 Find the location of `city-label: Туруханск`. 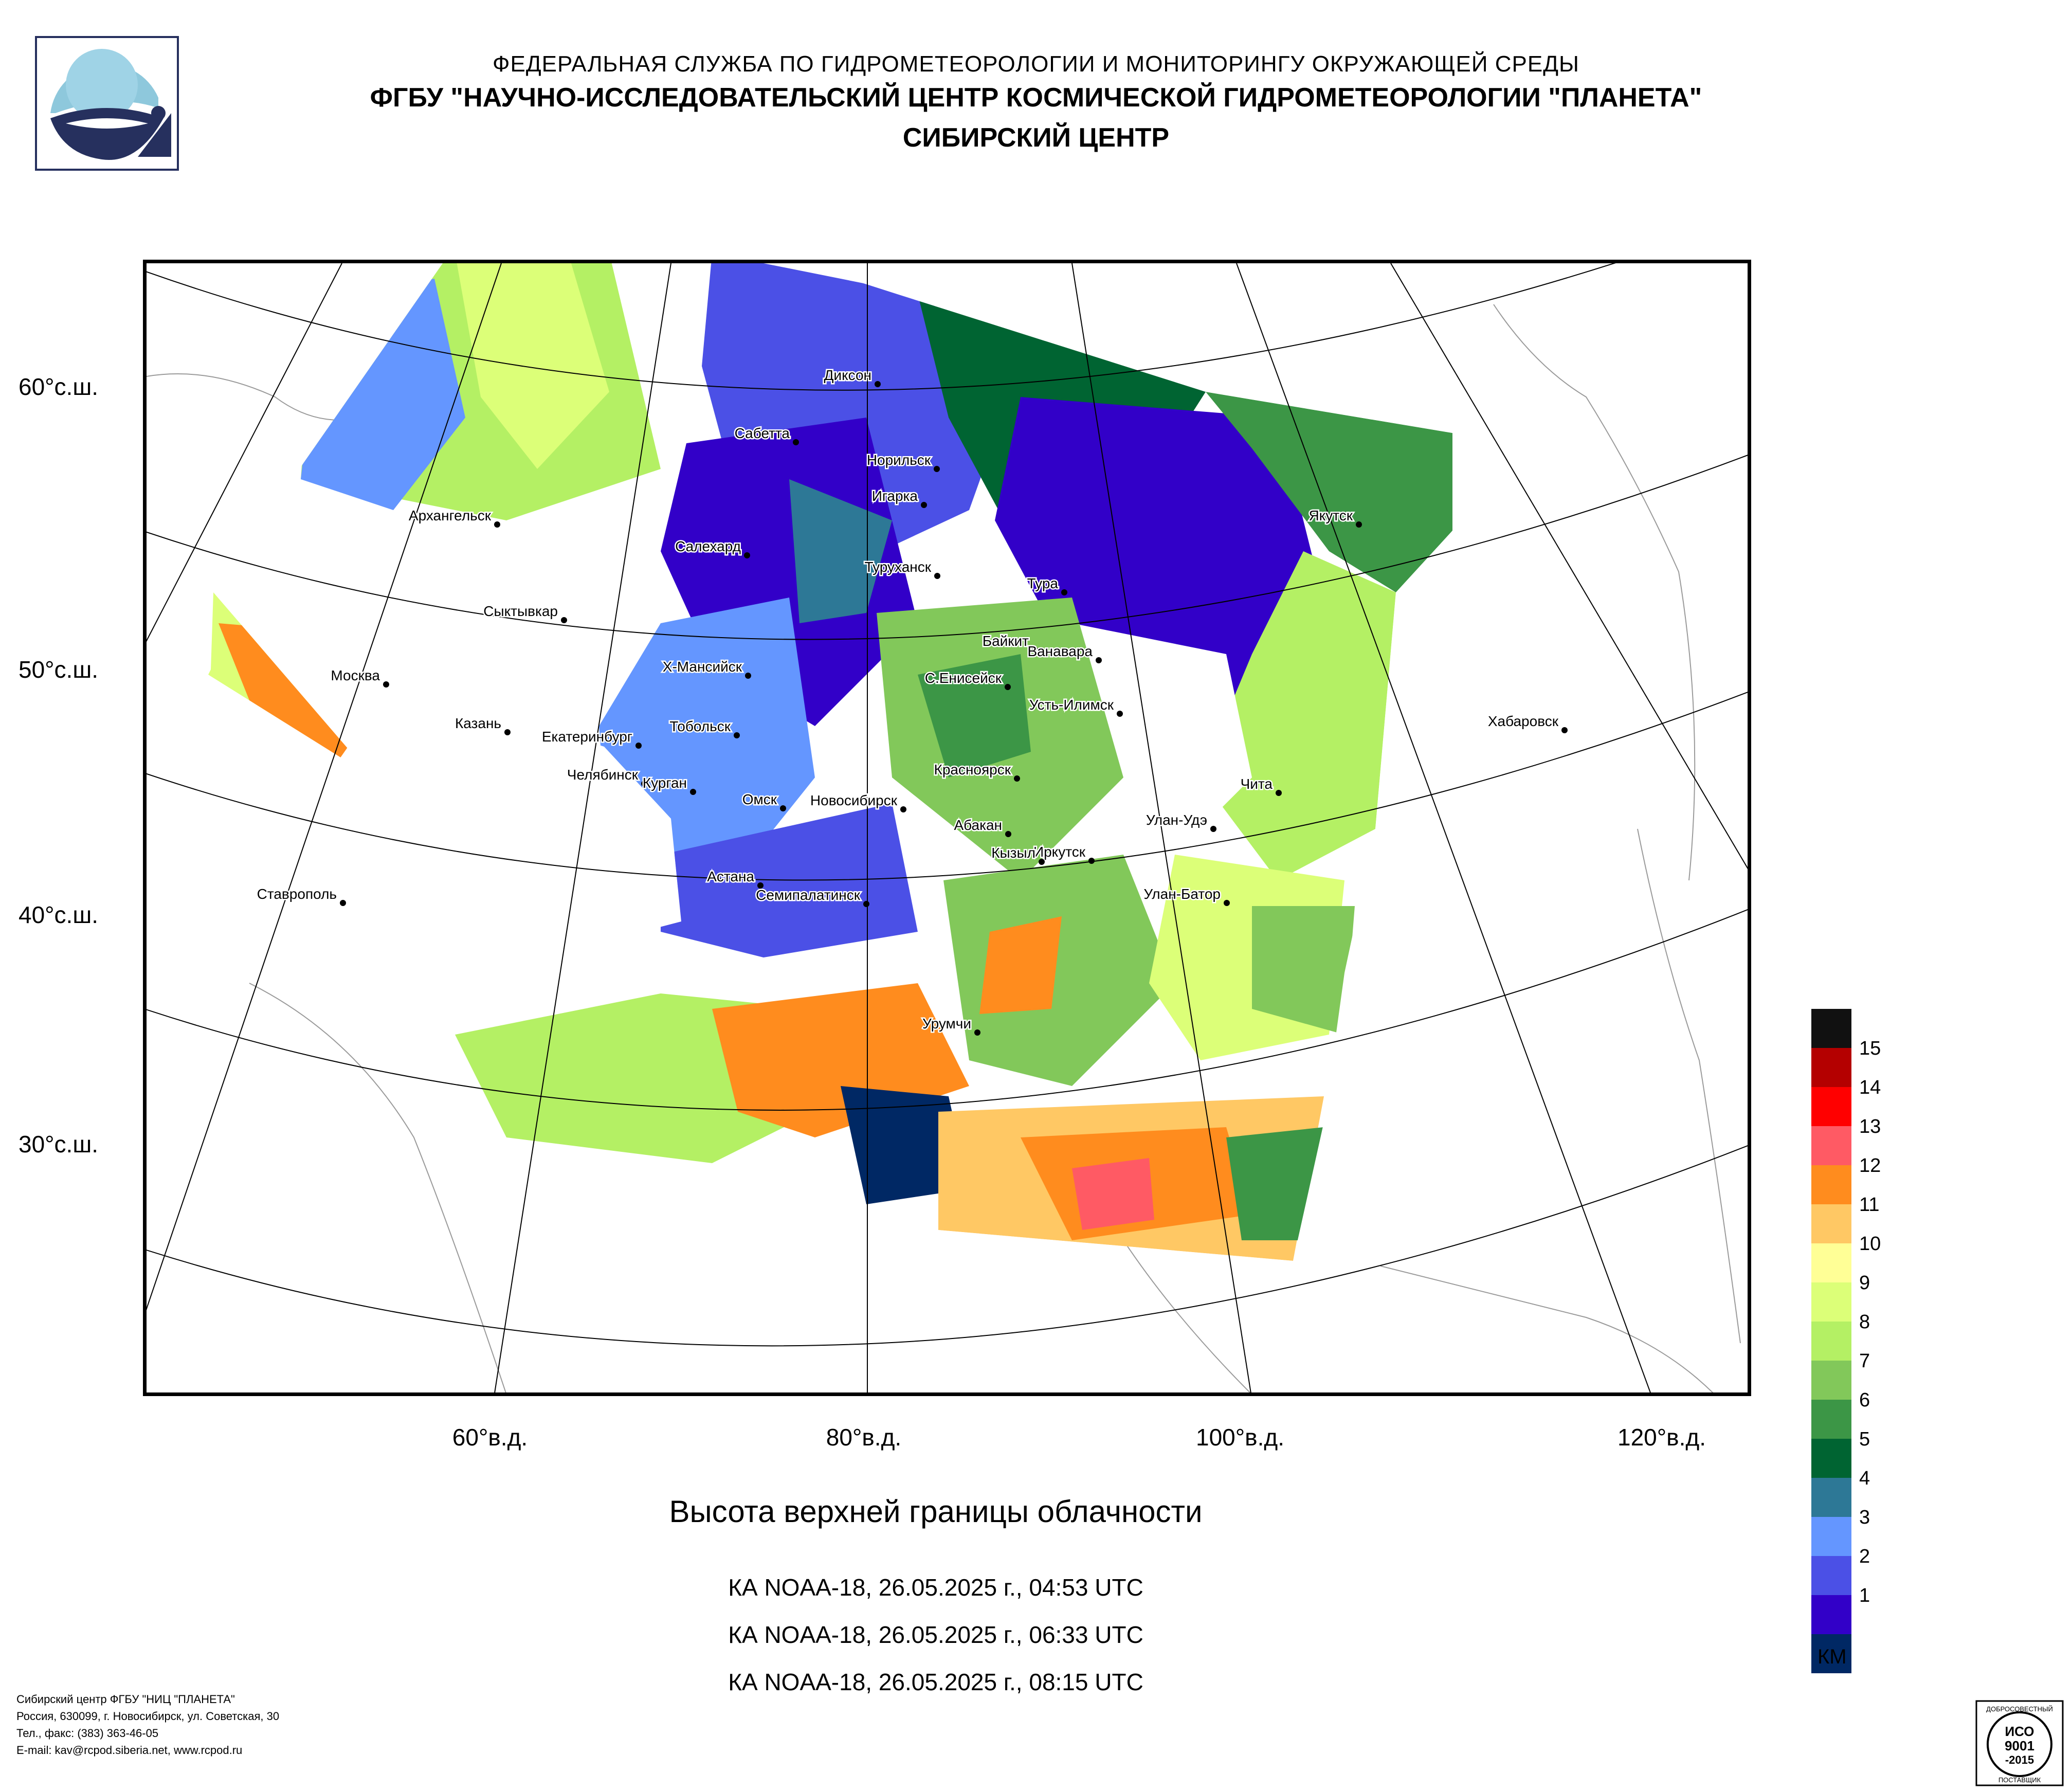

city-label: Туруханск is located at coordinates (898, 567).